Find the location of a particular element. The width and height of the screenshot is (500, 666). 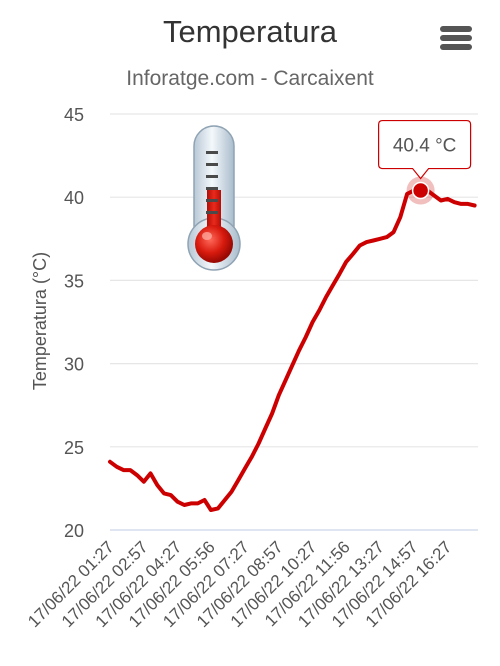

highlight-marker is located at coordinates (420, 190).